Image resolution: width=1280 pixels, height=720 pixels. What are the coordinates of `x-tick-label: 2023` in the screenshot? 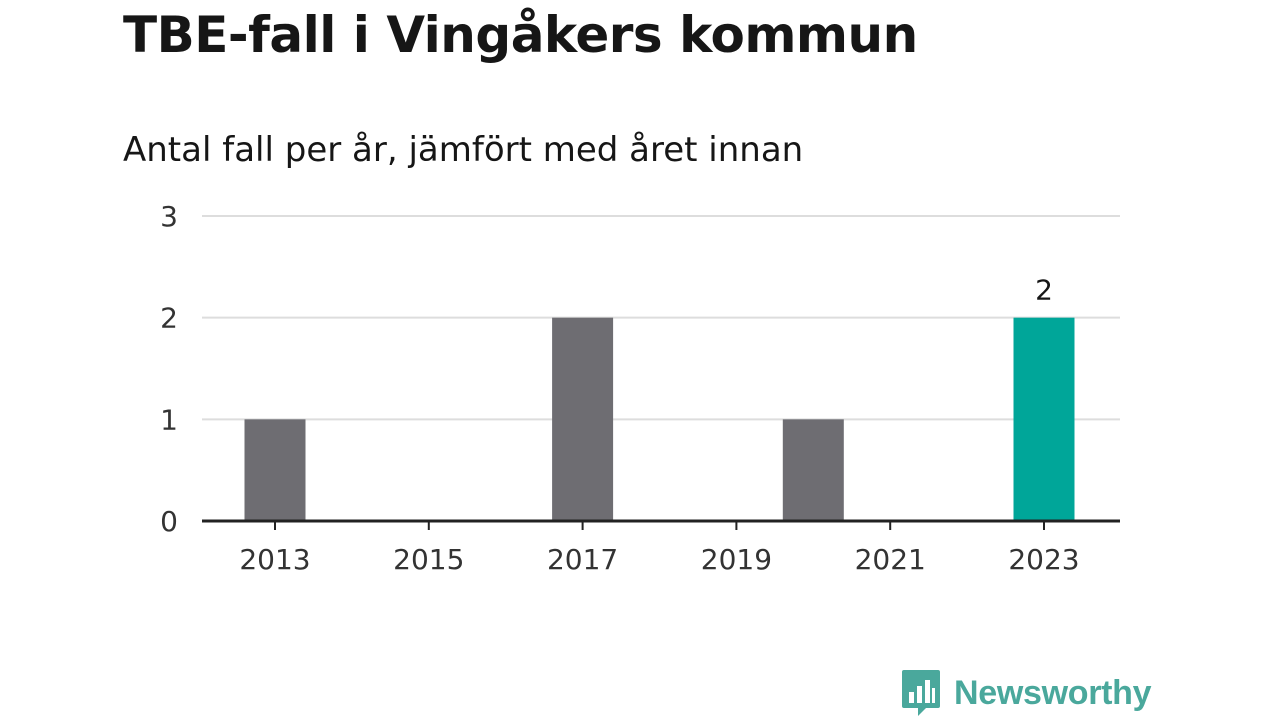 It's located at (1043, 559).